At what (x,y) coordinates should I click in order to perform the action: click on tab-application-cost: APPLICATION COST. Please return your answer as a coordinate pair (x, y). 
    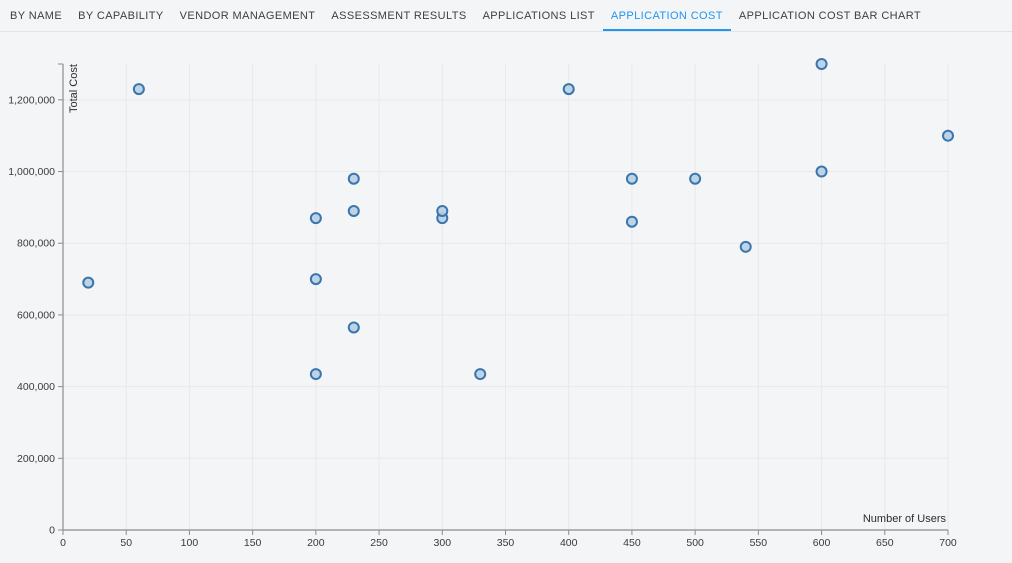
    Looking at the image, I should click on (667, 15).